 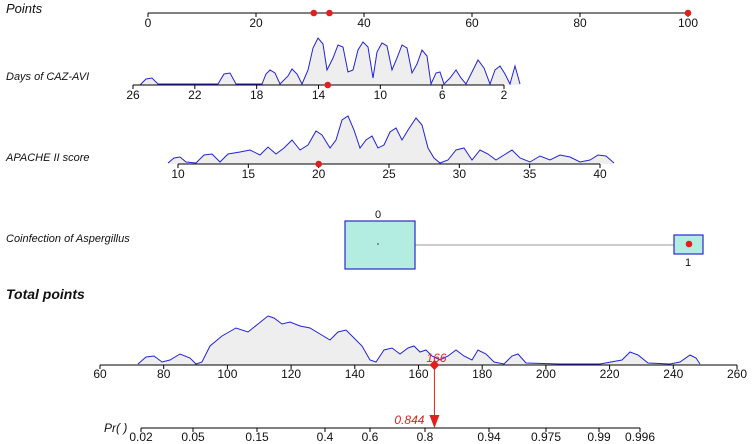 I want to click on caz-tick-label: 14, so click(x=319, y=95).